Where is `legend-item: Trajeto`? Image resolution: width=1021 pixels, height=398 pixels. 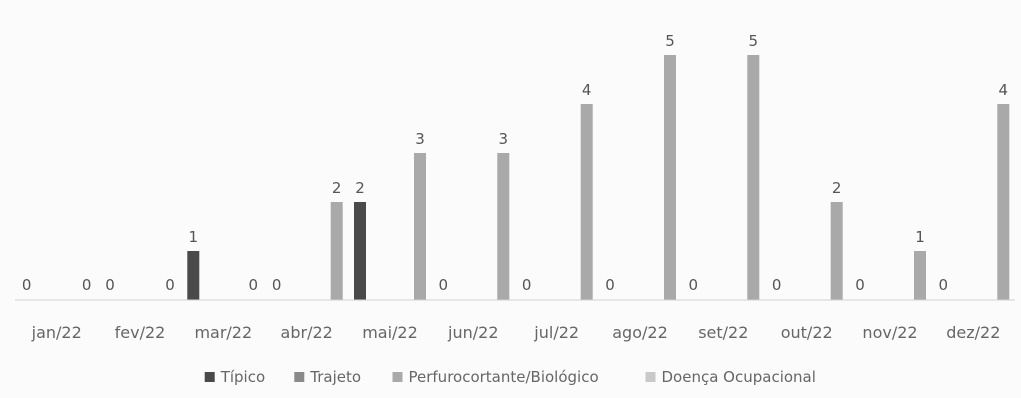
legend-item: Trajeto is located at coordinates (327, 377).